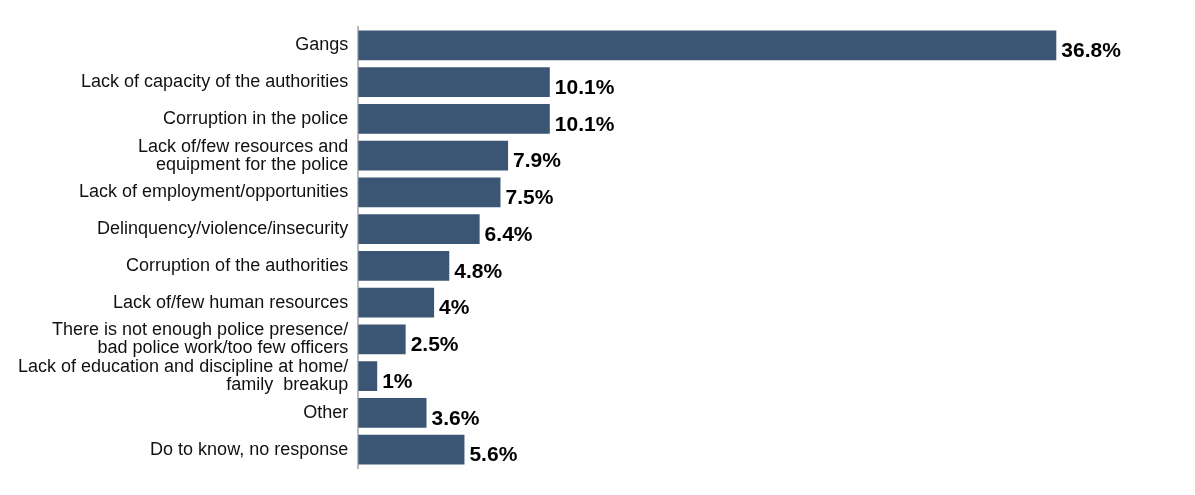 Image resolution: width=1195 pixels, height=495 pixels. Describe the element at coordinates (223, 228) in the screenshot. I see `y-tick-label: Delinquency/violence/insecurity` at that location.